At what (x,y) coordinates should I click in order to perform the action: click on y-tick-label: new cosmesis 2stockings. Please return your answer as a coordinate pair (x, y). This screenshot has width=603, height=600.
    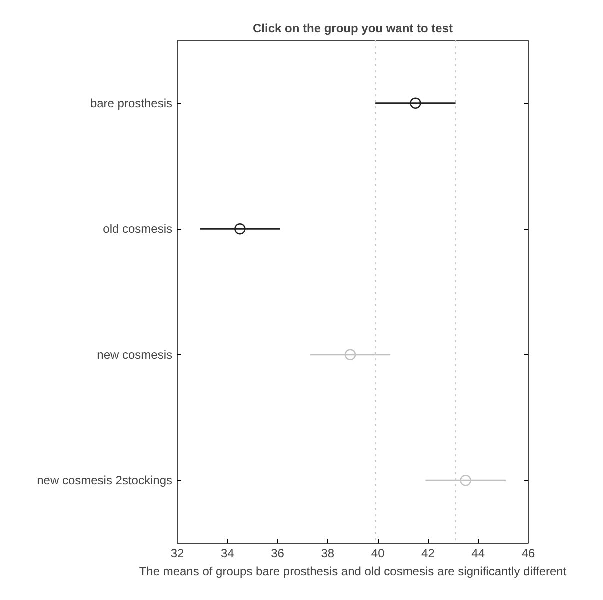
    Looking at the image, I should click on (105, 481).